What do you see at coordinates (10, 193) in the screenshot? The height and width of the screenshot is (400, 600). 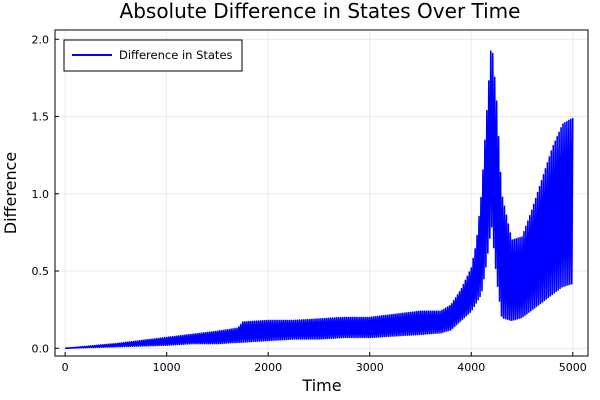 I see `y-axis-label: Difference` at bounding box center [10, 193].